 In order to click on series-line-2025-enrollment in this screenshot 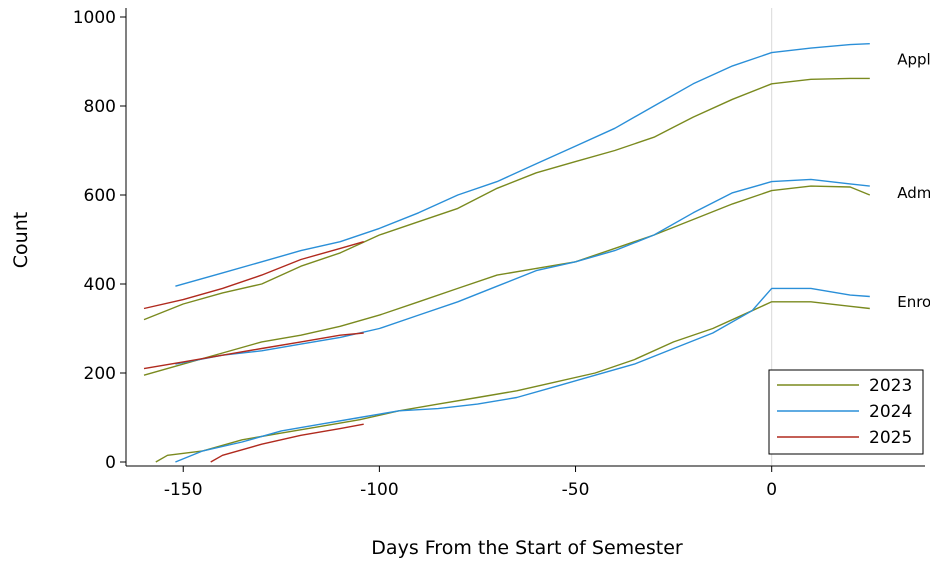, I will do `click(287, 443)`.